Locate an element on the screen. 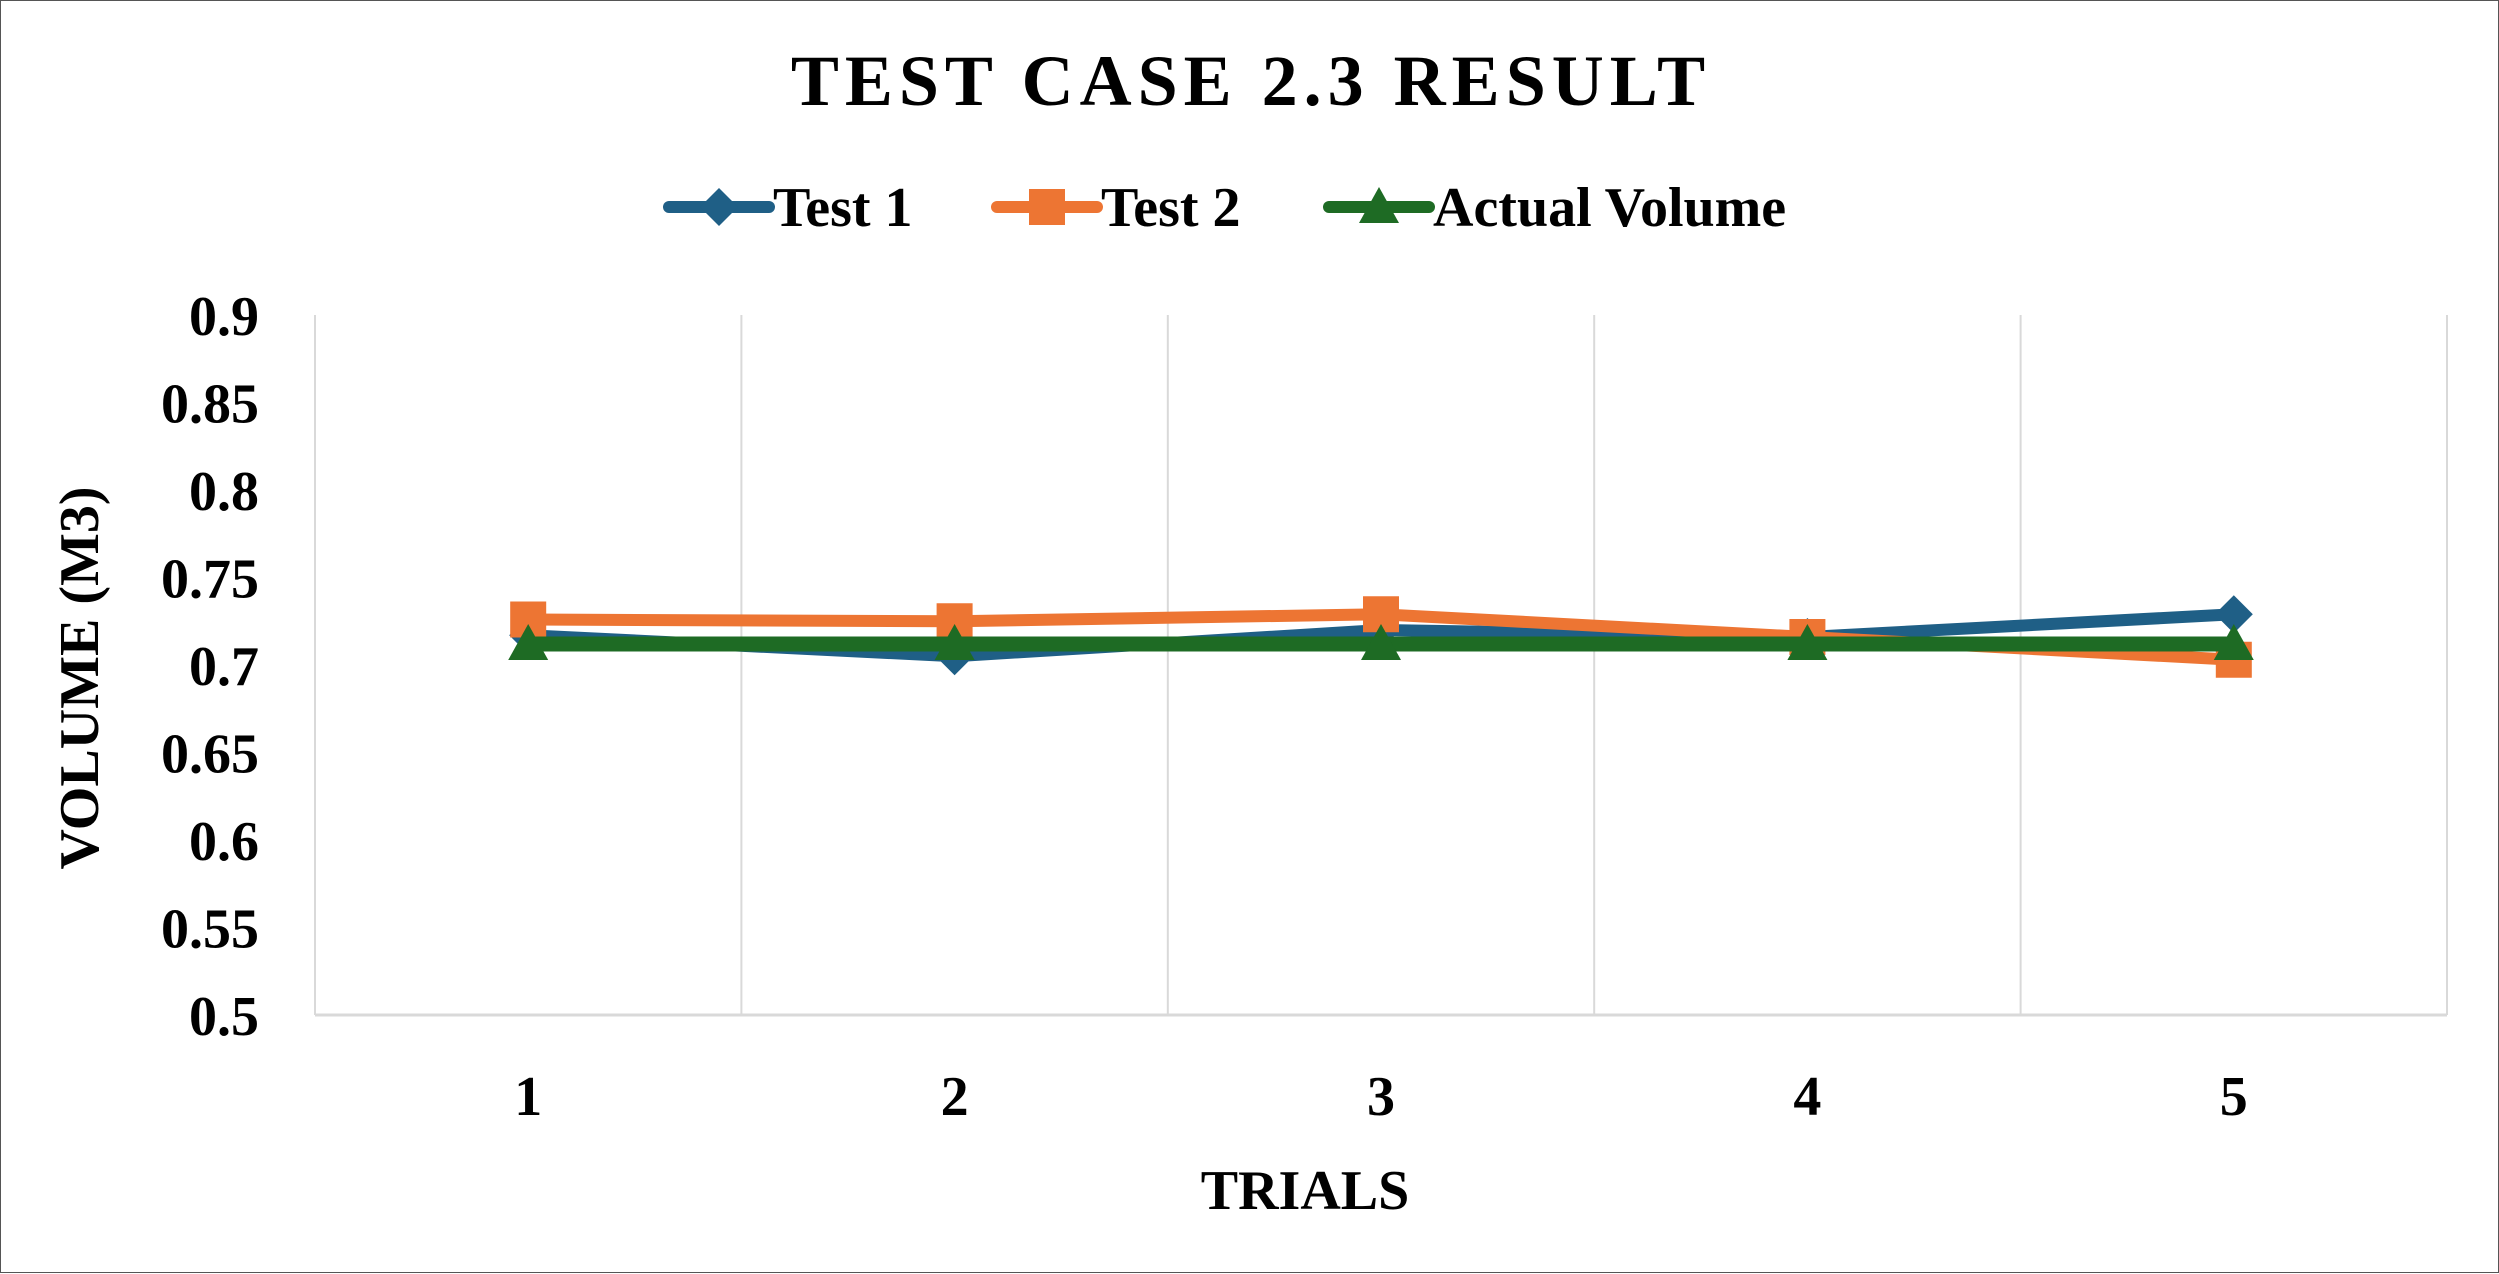  legend-item: Actual Volume is located at coordinates (1554, 208).